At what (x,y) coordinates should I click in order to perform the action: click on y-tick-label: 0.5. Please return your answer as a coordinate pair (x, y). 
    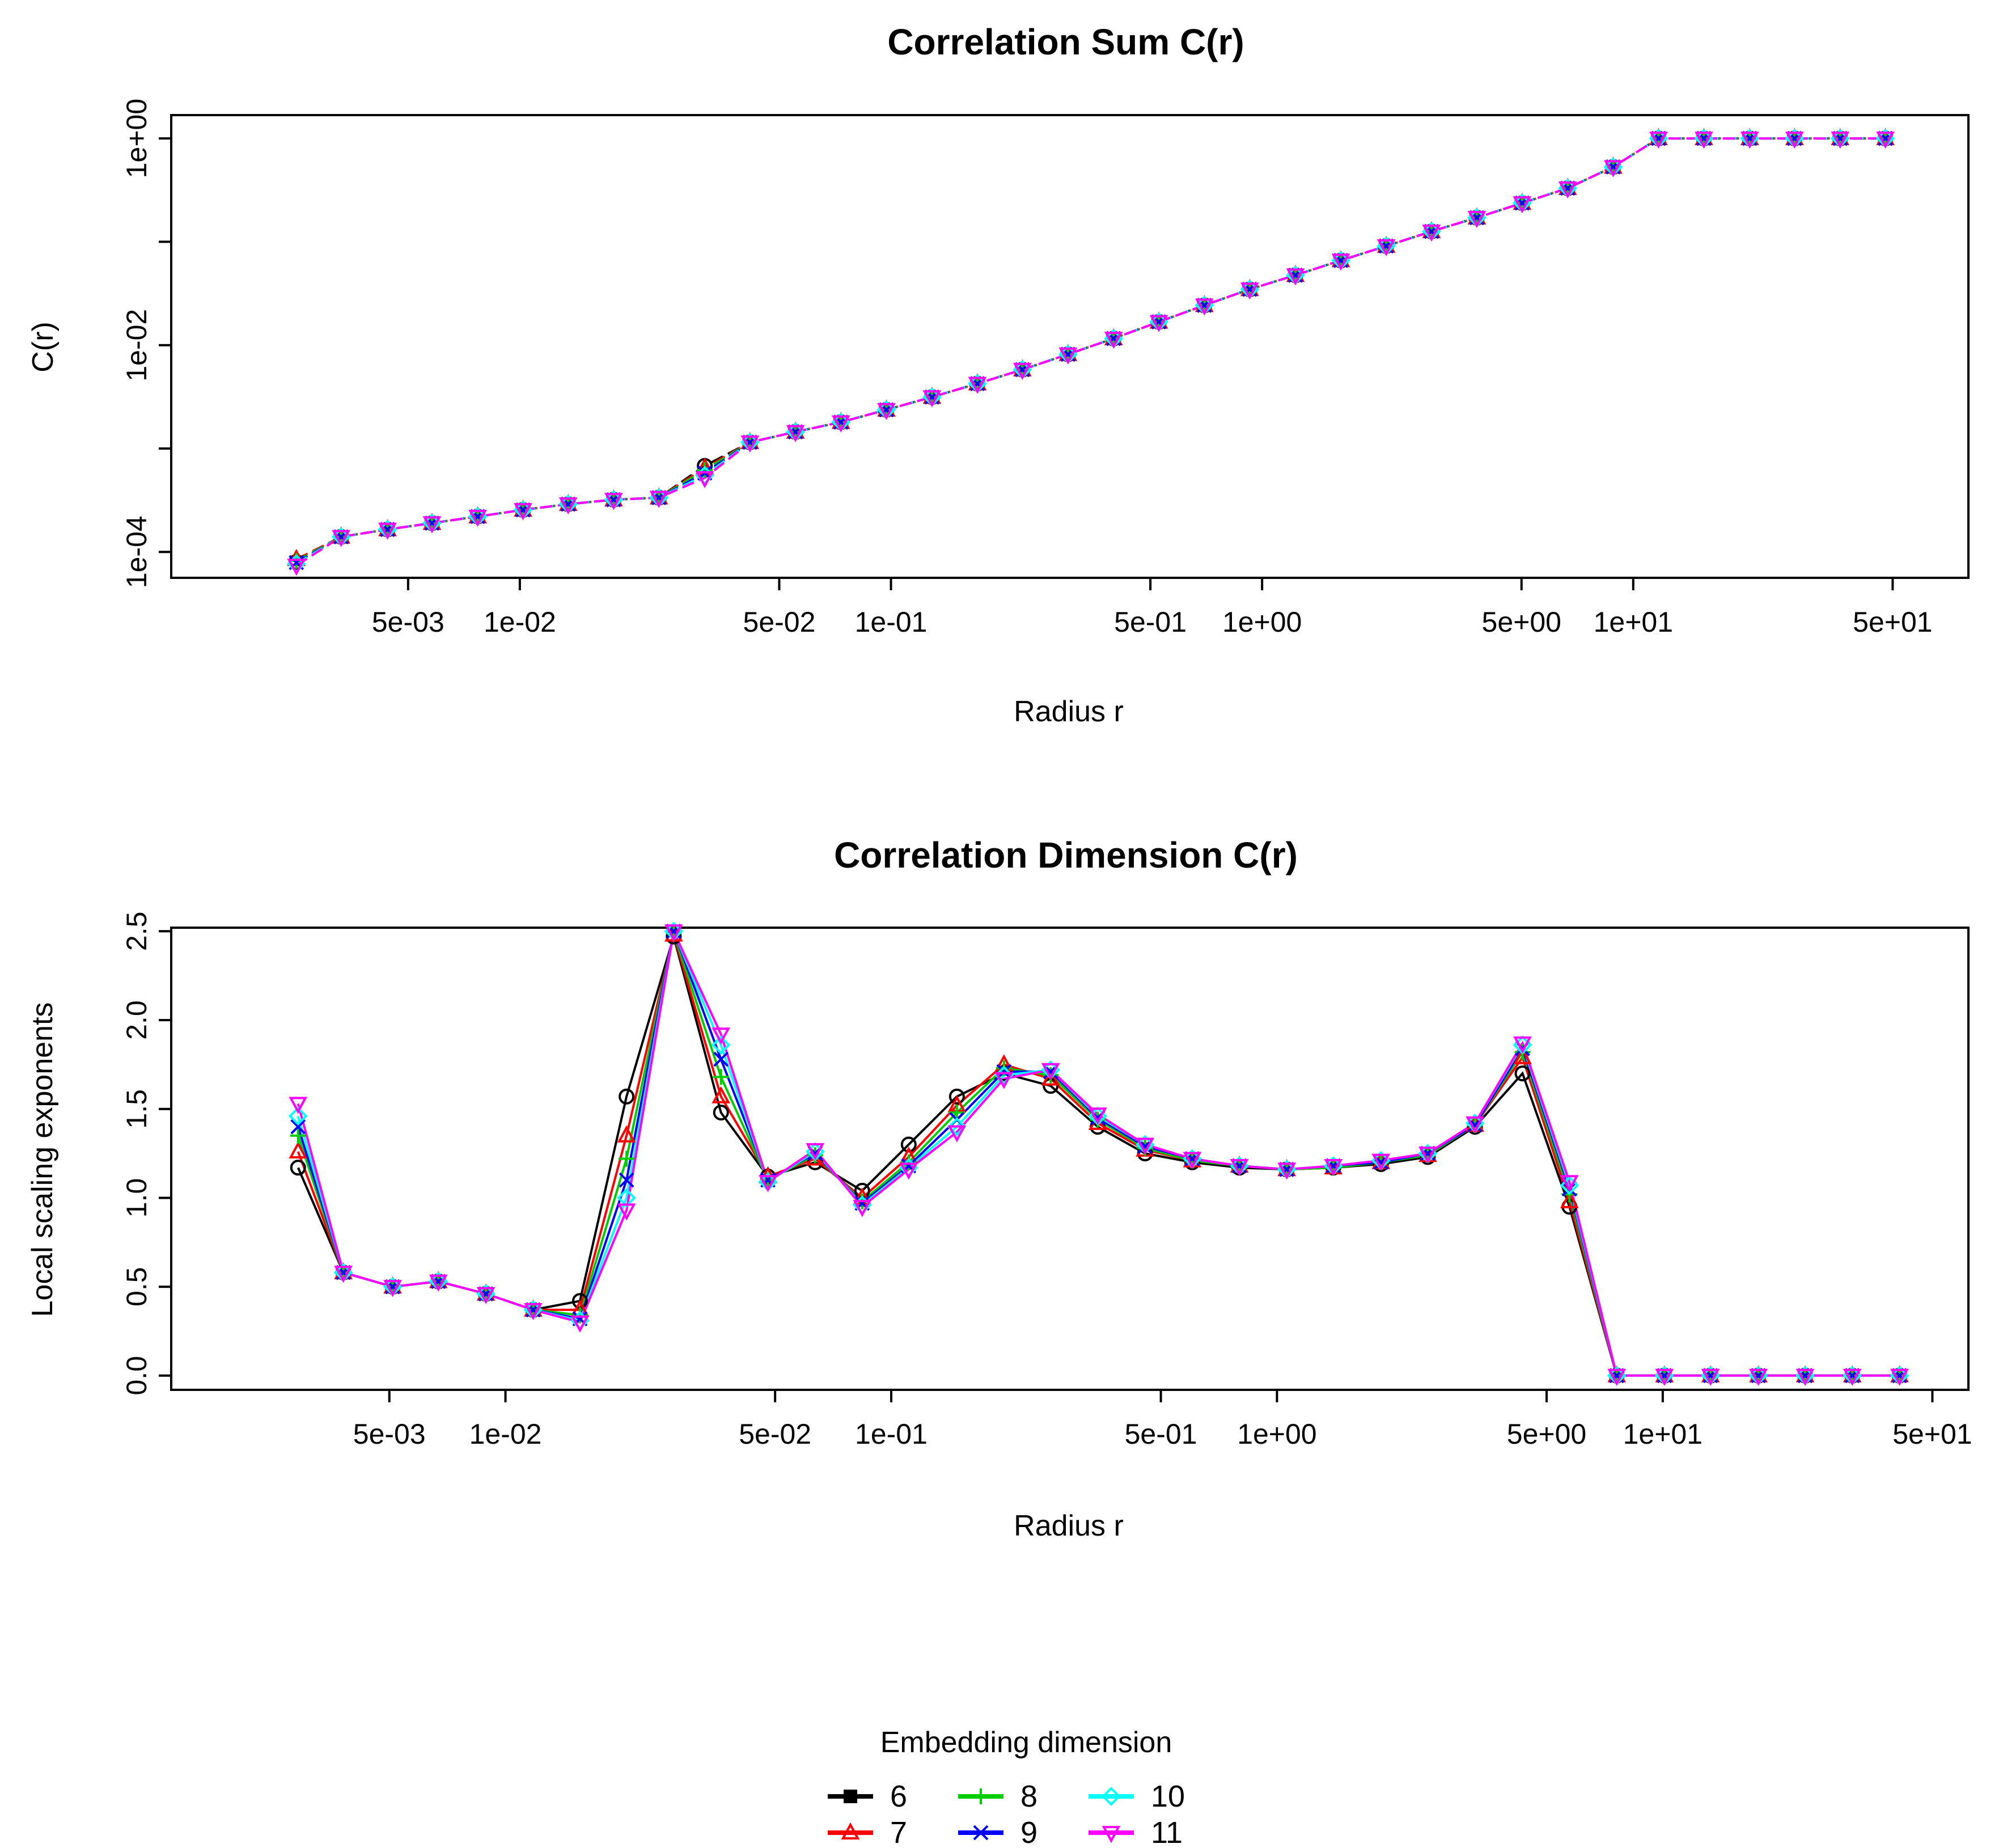
    Looking at the image, I should click on (137, 1286).